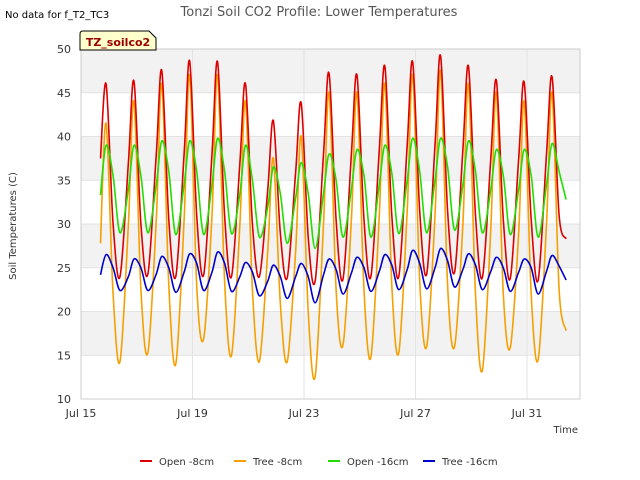 The height and width of the screenshot is (480, 640). I want to click on series-line-tree-16cm, so click(333, 275).